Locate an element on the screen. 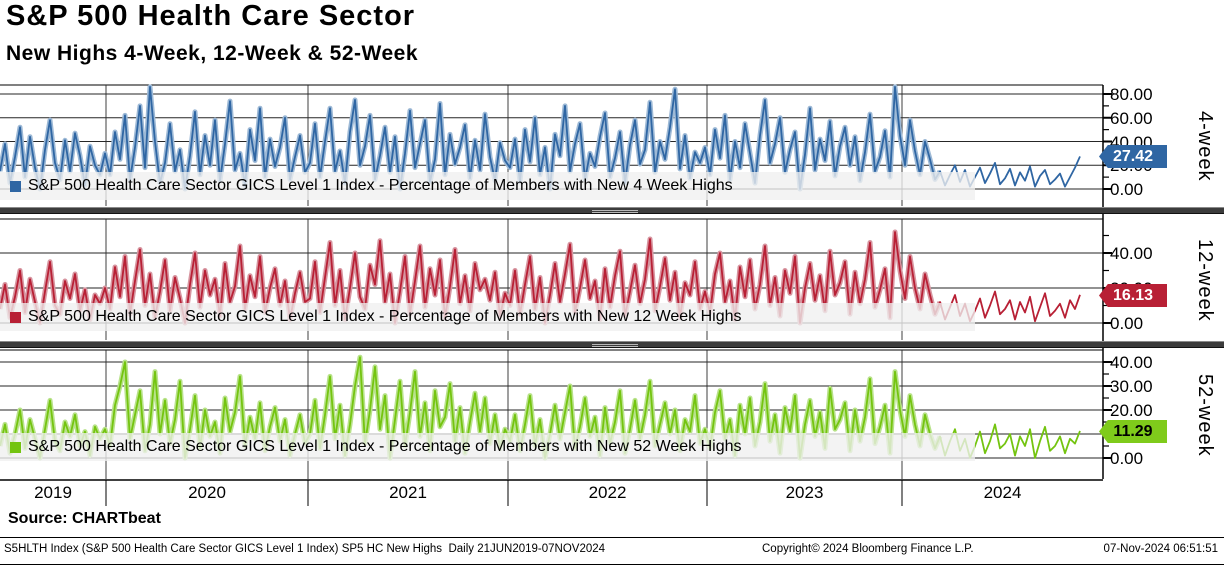  last-value-tag-52-week: 11.29 is located at coordinates (1133, 431).